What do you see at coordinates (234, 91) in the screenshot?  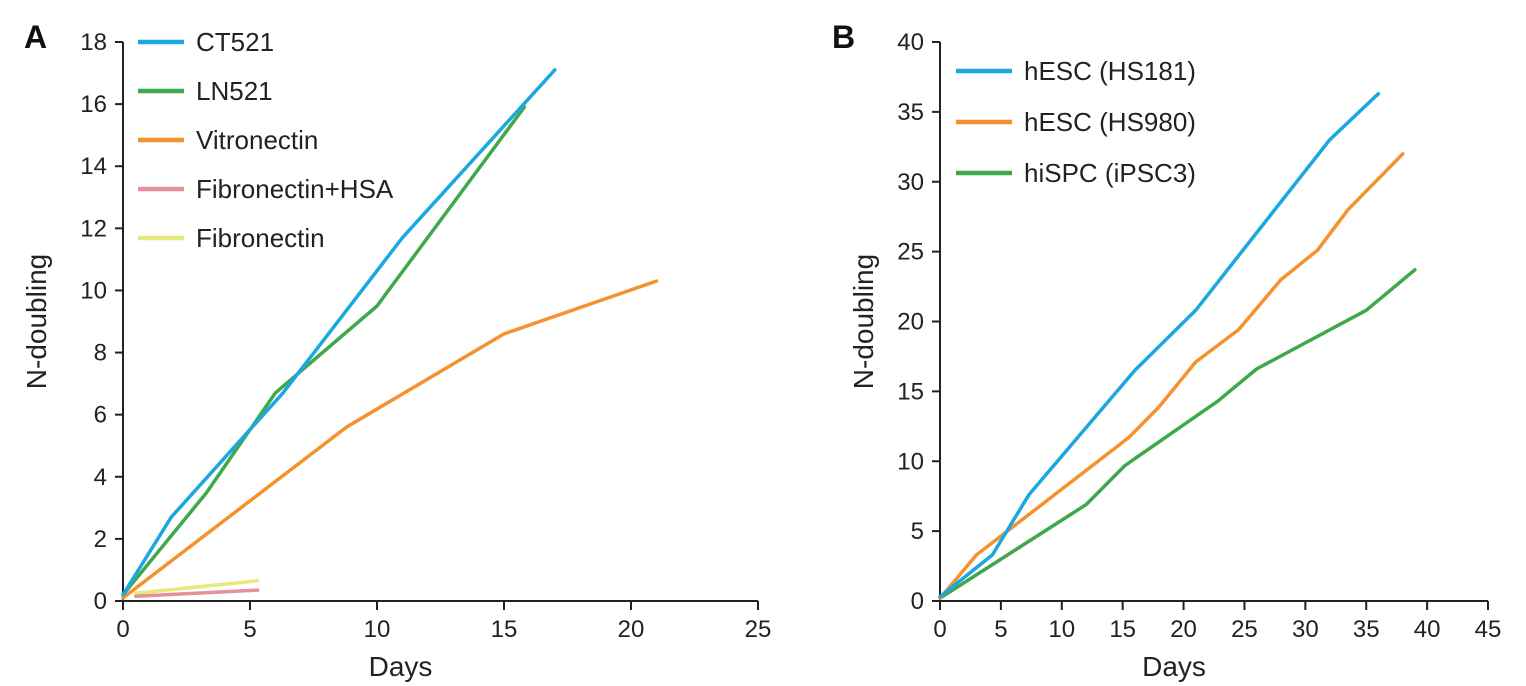 I see `legend-label-ln521: LN521` at bounding box center [234, 91].